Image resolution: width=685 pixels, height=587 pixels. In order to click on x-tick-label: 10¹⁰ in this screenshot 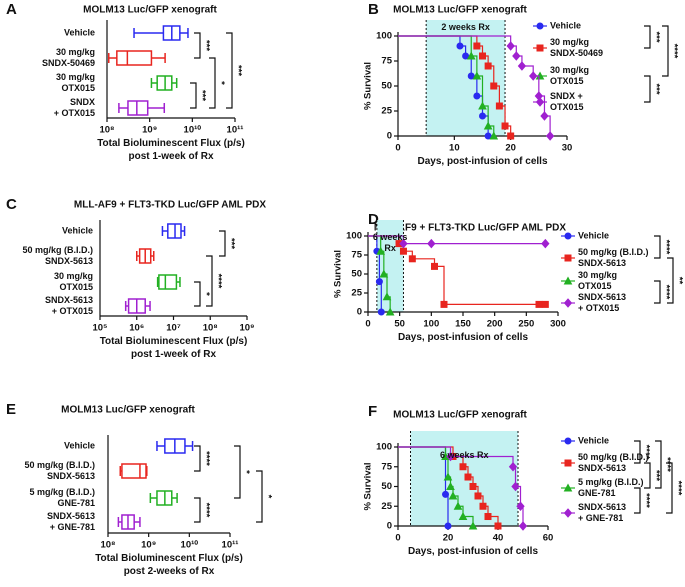, I will do `click(193, 130)`.